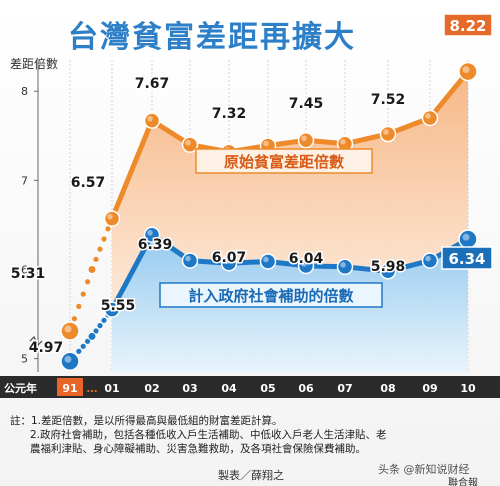 The width and height of the screenshot is (500, 486). I want to click on x-tick-label: 05, so click(267, 388).